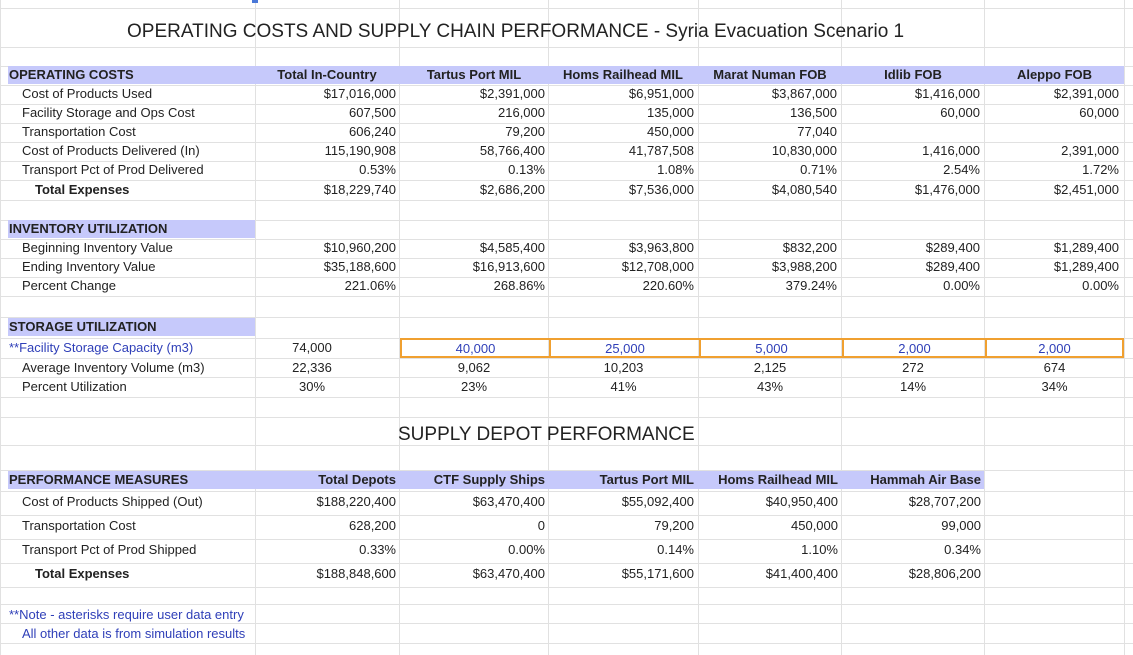 Image resolution: width=1133 pixels, height=655 pixels. Describe the element at coordinates (1054, 74) in the screenshot. I see `col-header-6: Aleppo FOB` at that location.